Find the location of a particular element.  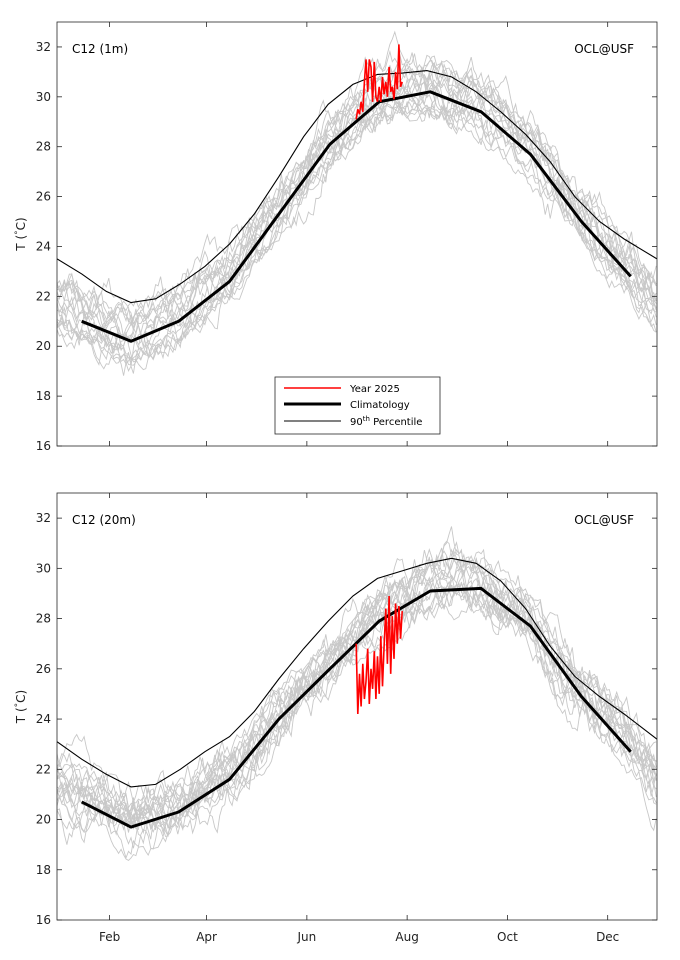

legend: Year 2025 Climatology 90th Percentile is located at coordinates (357, 405).